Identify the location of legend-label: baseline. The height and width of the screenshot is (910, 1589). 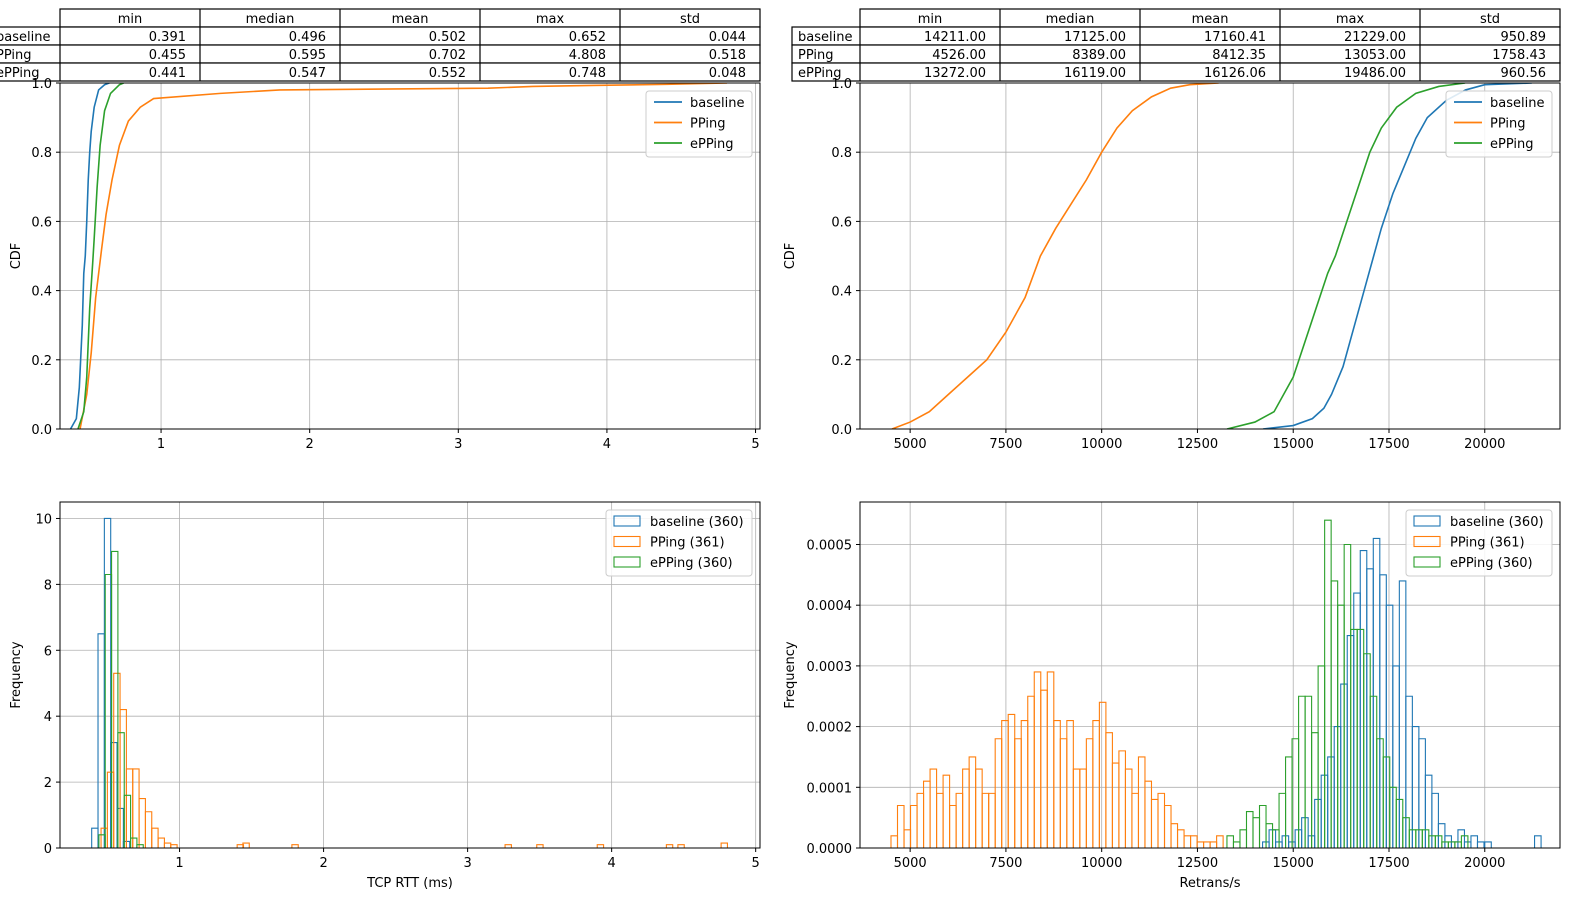
(717, 103).